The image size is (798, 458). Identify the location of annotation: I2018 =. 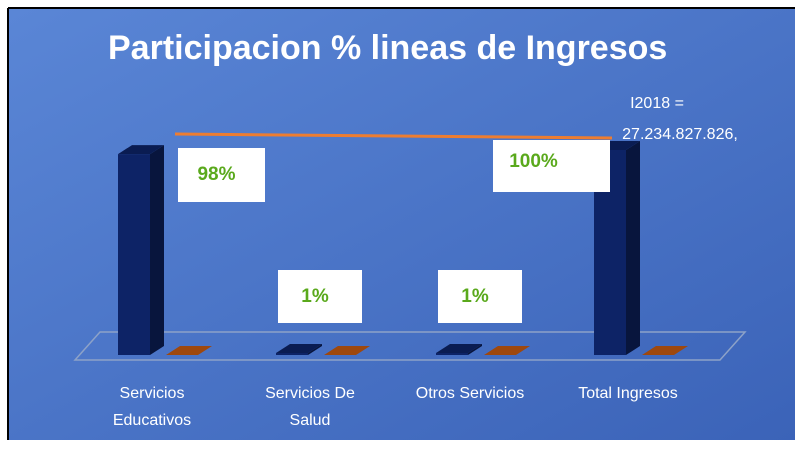
(657, 103).